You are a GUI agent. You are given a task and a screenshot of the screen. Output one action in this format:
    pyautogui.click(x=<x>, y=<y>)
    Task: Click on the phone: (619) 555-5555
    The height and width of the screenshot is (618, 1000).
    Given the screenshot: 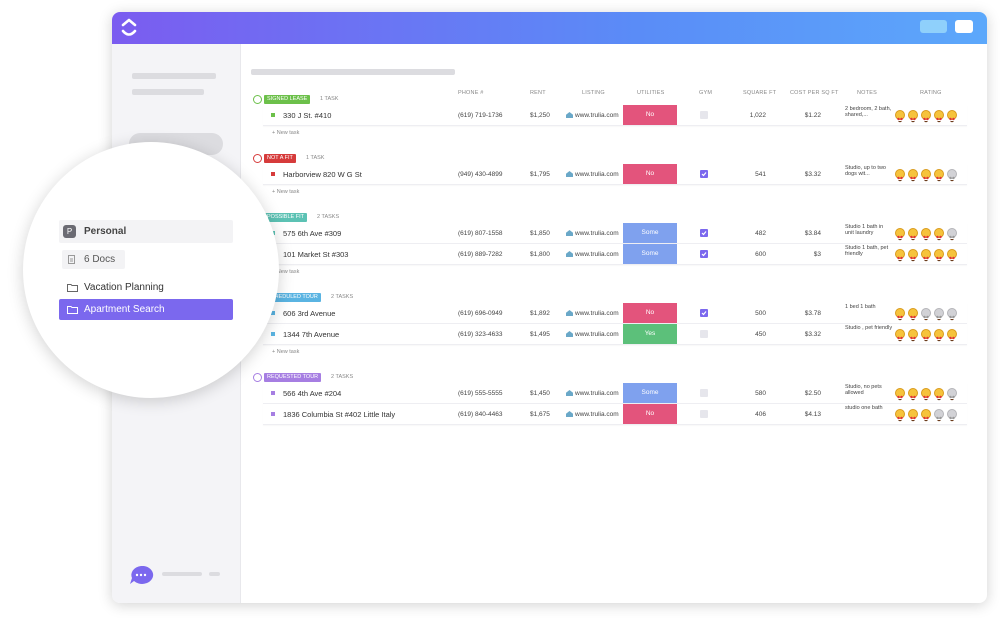 What is the action you would take?
    pyautogui.click(x=480, y=393)
    